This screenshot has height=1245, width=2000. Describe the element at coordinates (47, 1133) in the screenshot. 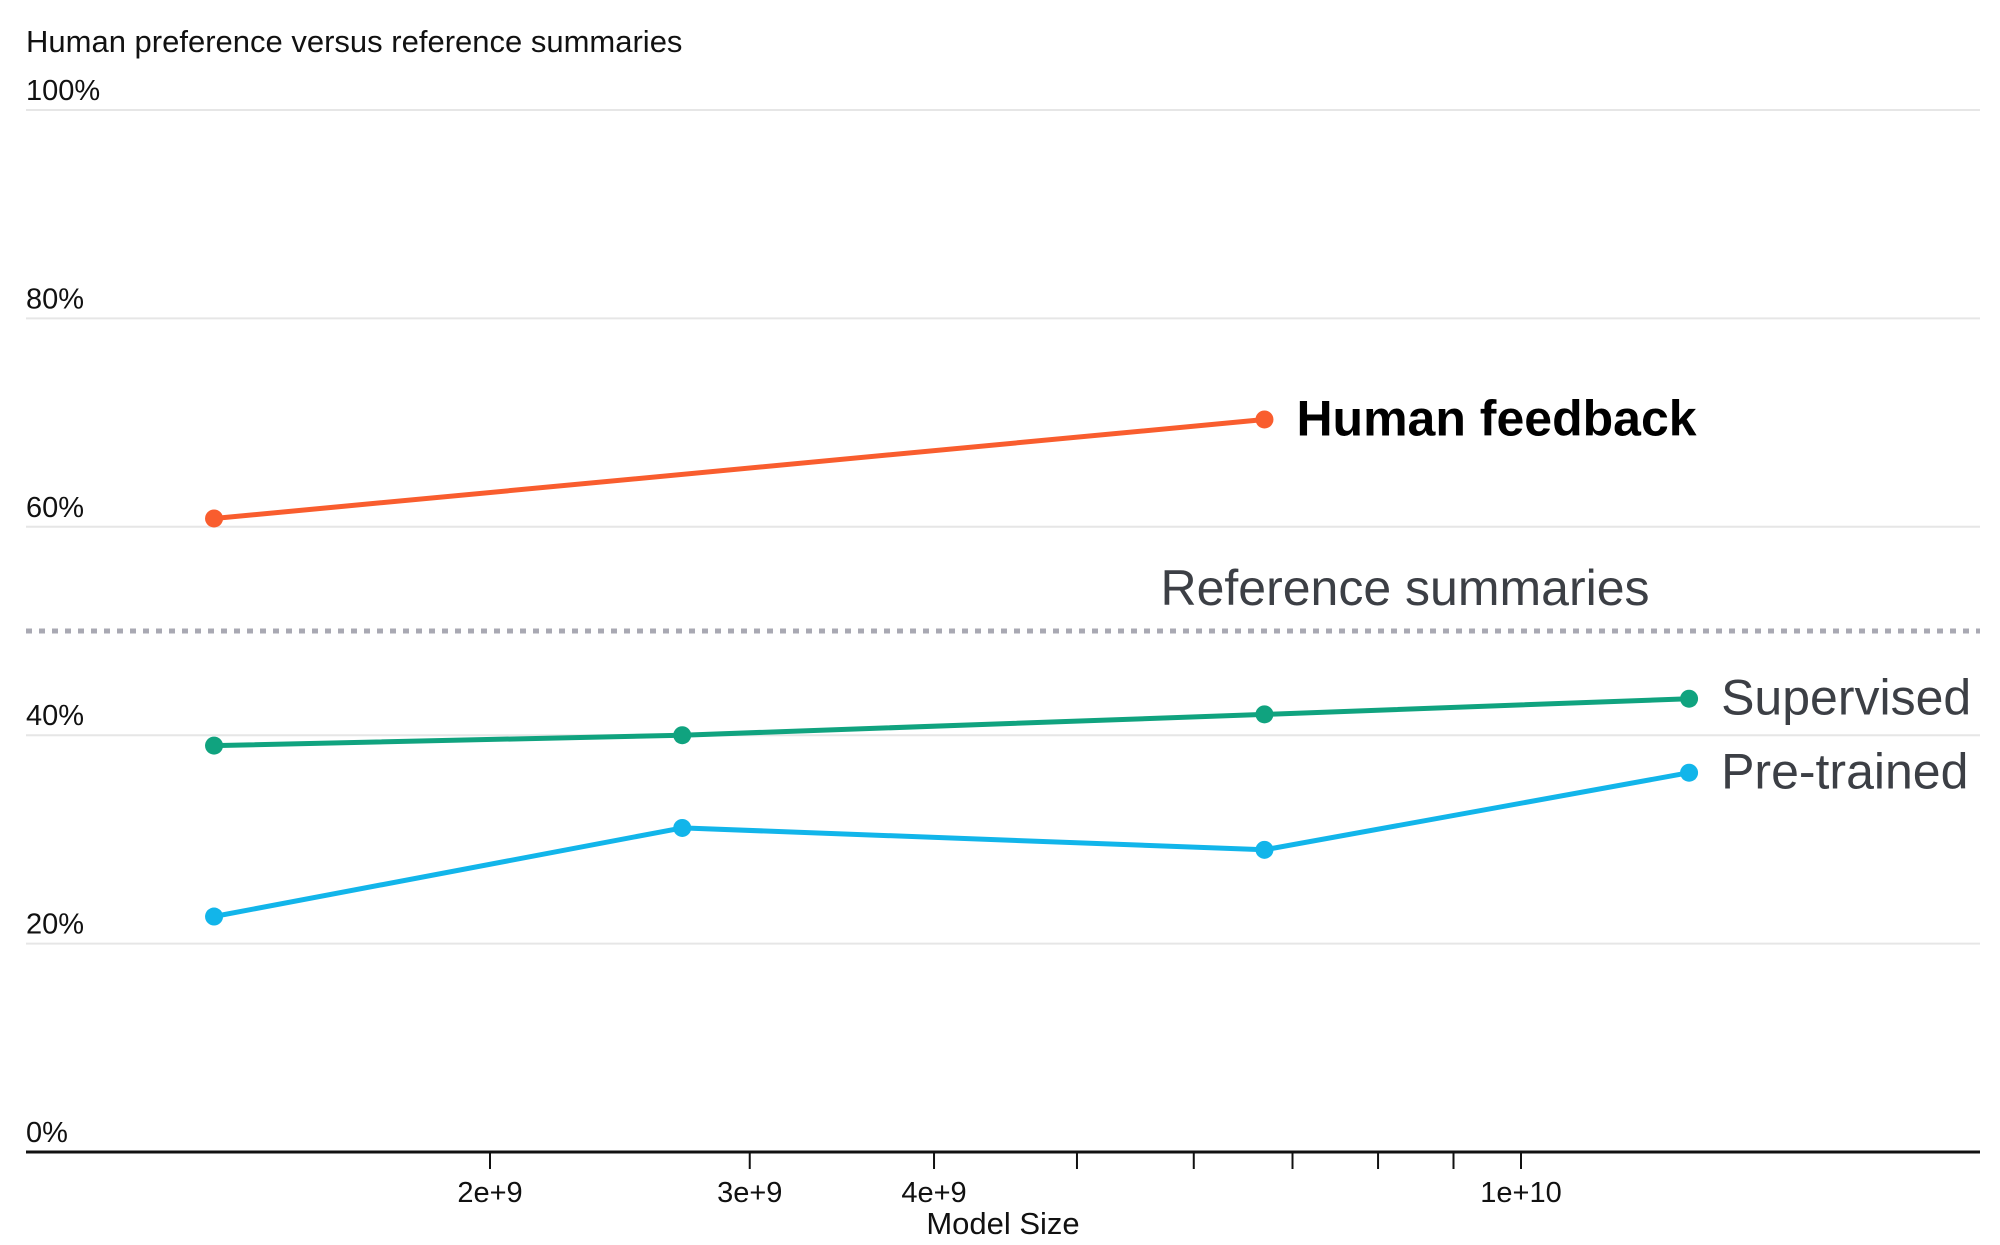

I see `y-tick-label: 0%` at that location.